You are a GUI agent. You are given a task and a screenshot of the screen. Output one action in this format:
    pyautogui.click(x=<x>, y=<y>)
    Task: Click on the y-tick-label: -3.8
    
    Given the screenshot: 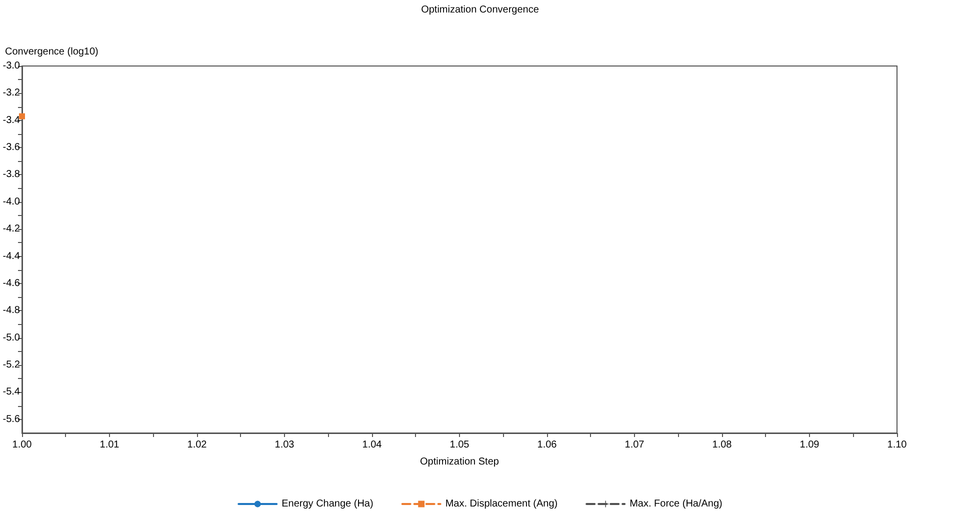 What is the action you would take?
    pyautogui.click(x=11, y=174)
    